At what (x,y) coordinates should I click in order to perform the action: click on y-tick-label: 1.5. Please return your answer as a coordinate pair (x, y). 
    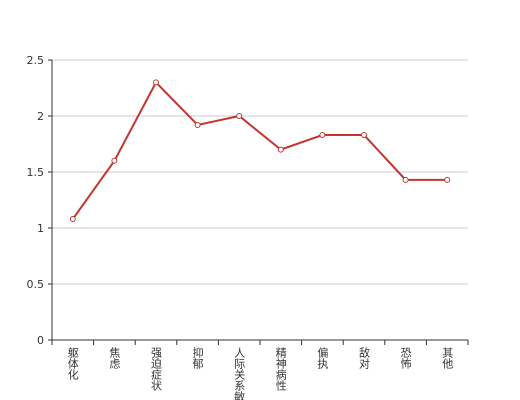
    Looking at the image, I should click on (36, 172).